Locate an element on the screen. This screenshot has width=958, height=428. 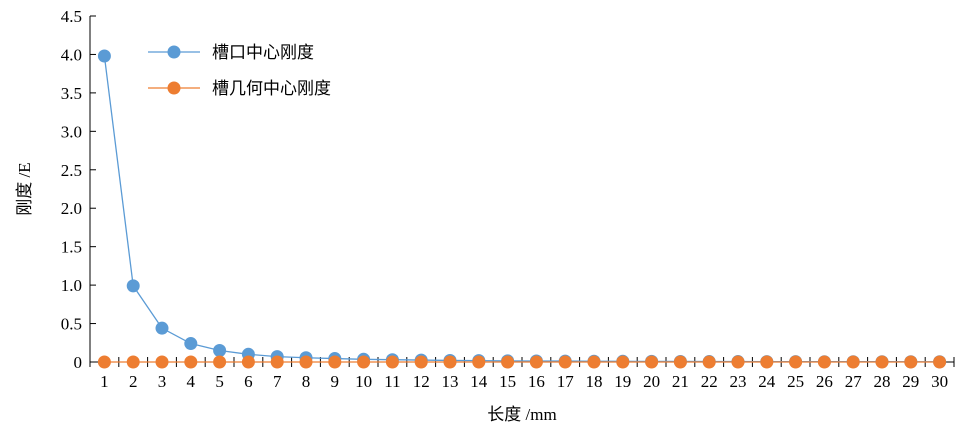
legend-label-2: 槽几何中心刚度 is located at coordinates (271, 88).